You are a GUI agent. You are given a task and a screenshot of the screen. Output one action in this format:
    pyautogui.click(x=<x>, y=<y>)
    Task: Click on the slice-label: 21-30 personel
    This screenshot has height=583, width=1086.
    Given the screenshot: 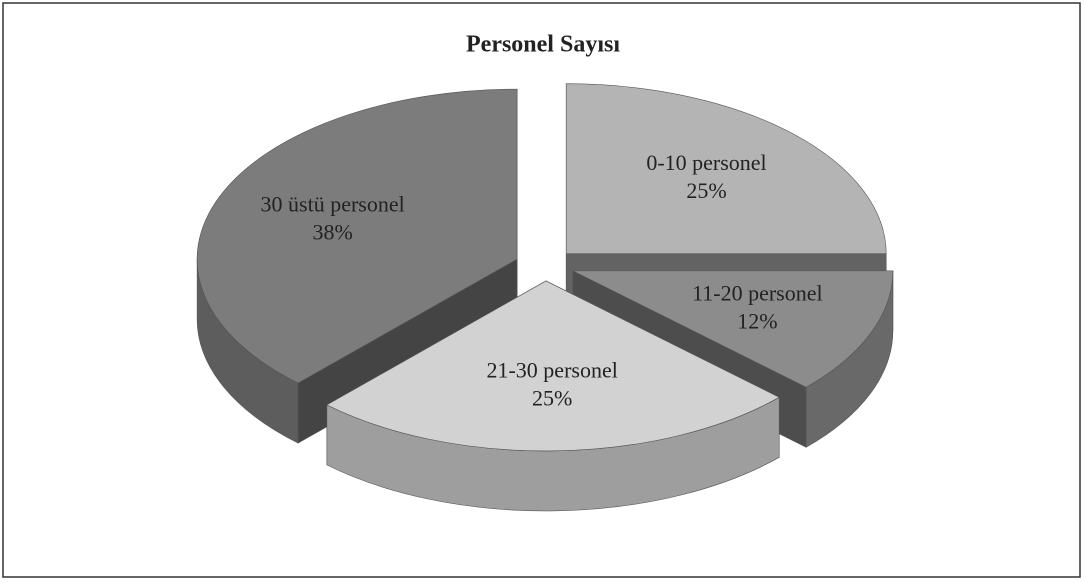 What is the action you would take?
    pyautogui.click(x=551, y=369)
    